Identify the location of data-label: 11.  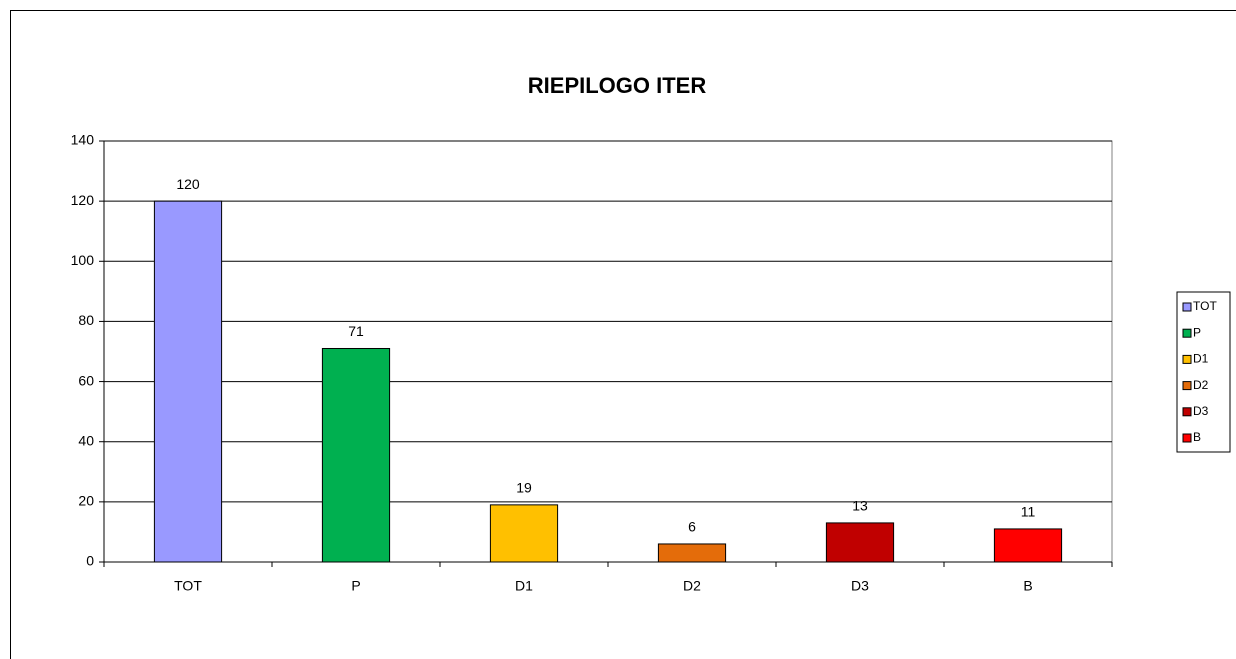
(1028, 512).